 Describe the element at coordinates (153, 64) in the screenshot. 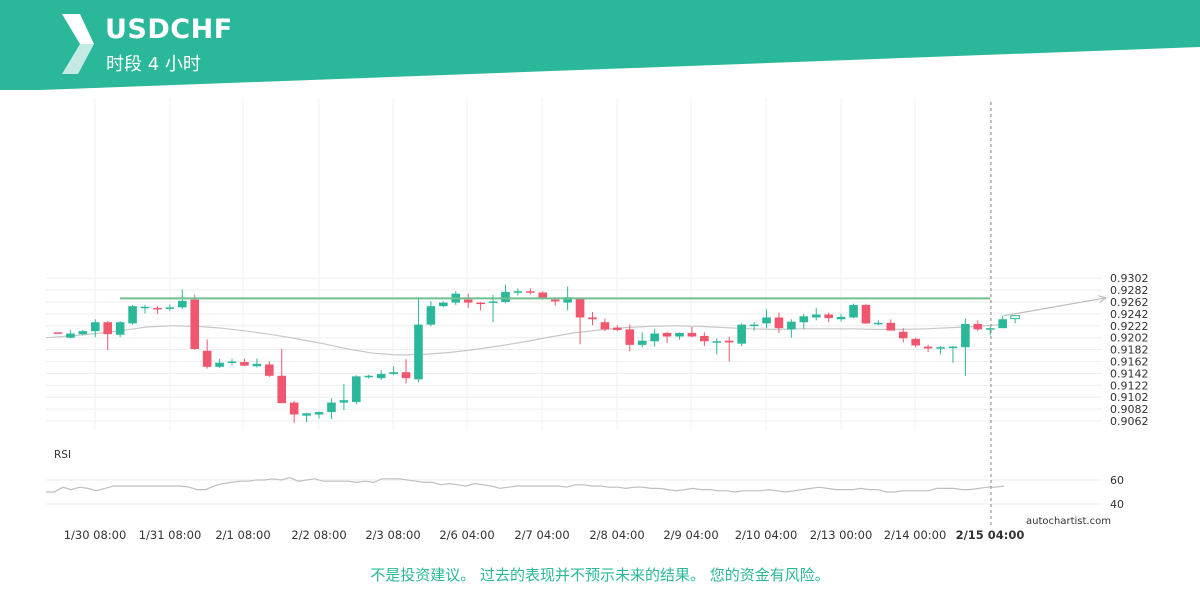

I see `timeframe-label: 时段 4 小时` at that location.